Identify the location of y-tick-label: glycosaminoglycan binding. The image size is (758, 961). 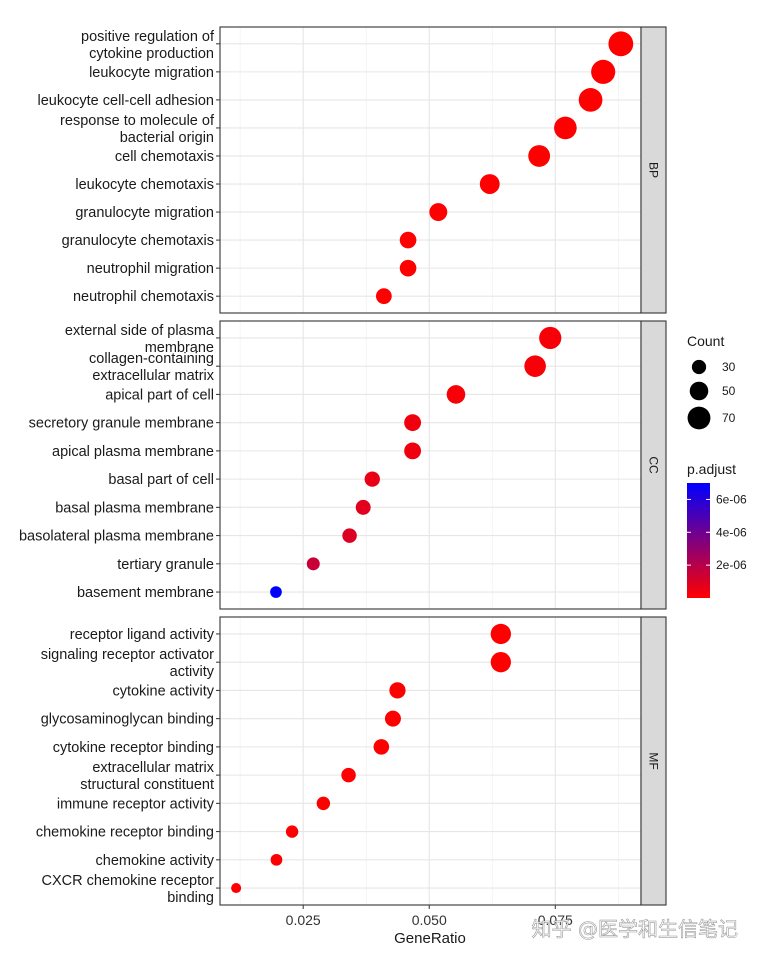
(127, 720).